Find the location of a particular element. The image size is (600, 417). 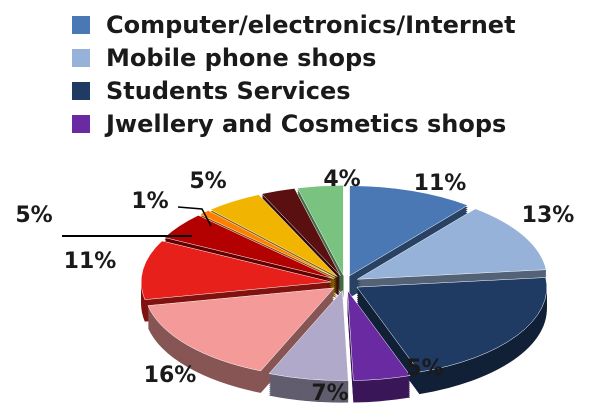

data-label: 7% is located at coordinates (329, 393).